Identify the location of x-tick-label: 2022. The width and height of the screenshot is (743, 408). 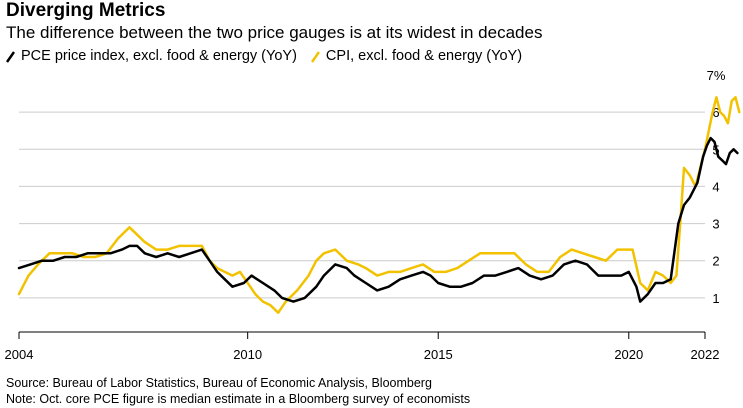
(705, 354).